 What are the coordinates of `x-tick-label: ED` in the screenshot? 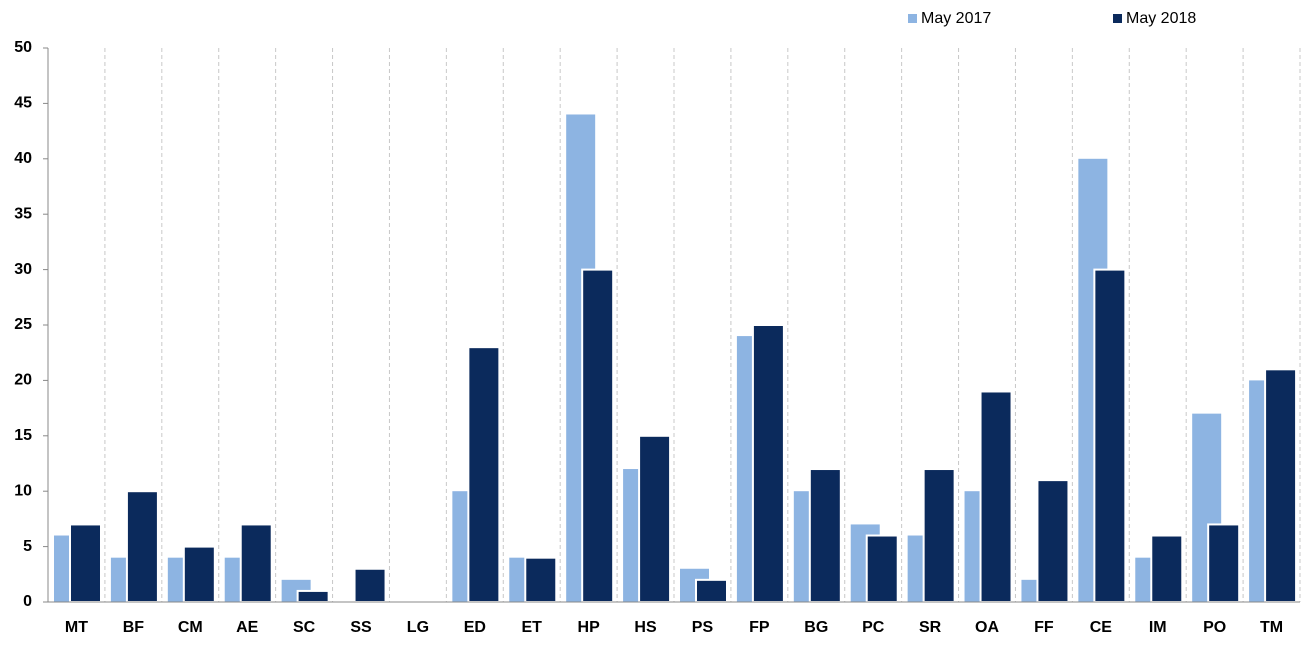 It's located at (475, 627).